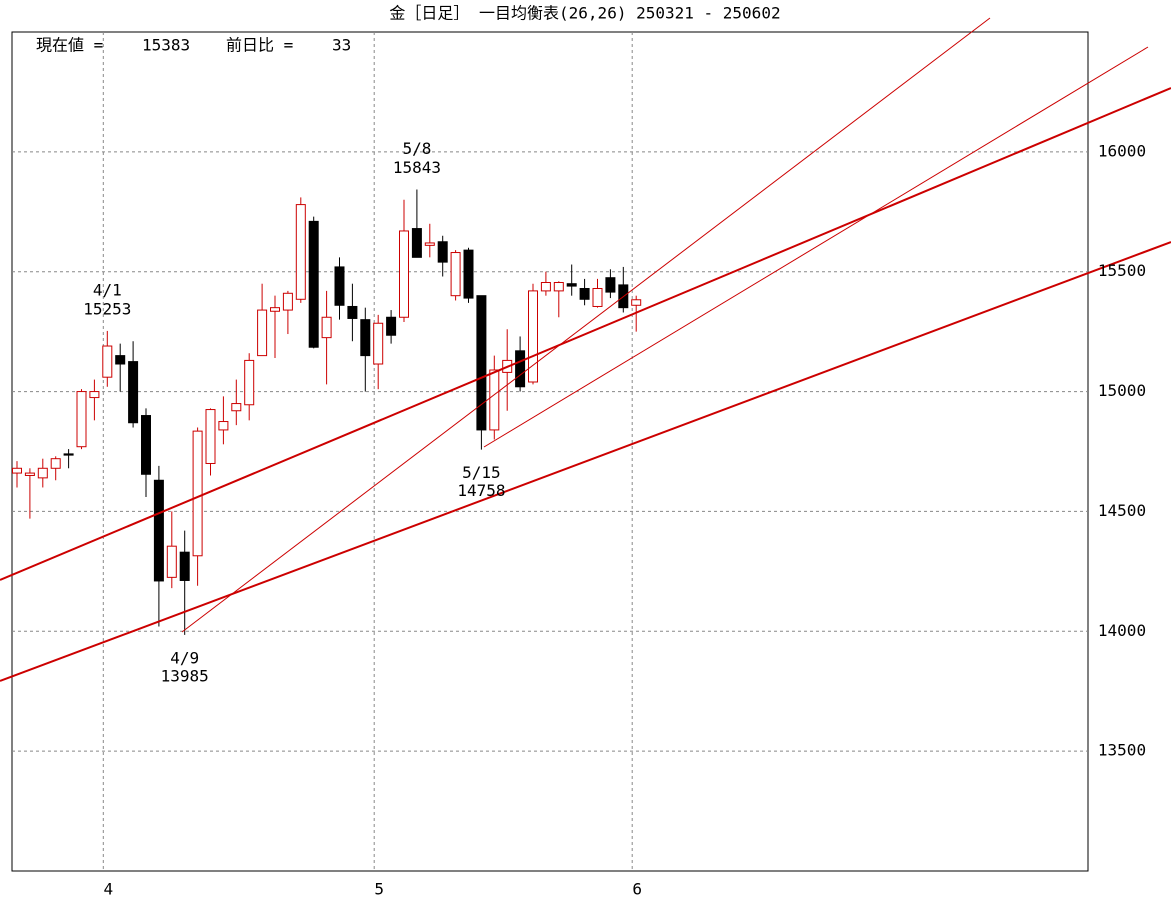  What do you see at coordinates (1122, 150) in the screenshot?
I see `y-tick-label: 16000` at bounding box center [1122, 150].